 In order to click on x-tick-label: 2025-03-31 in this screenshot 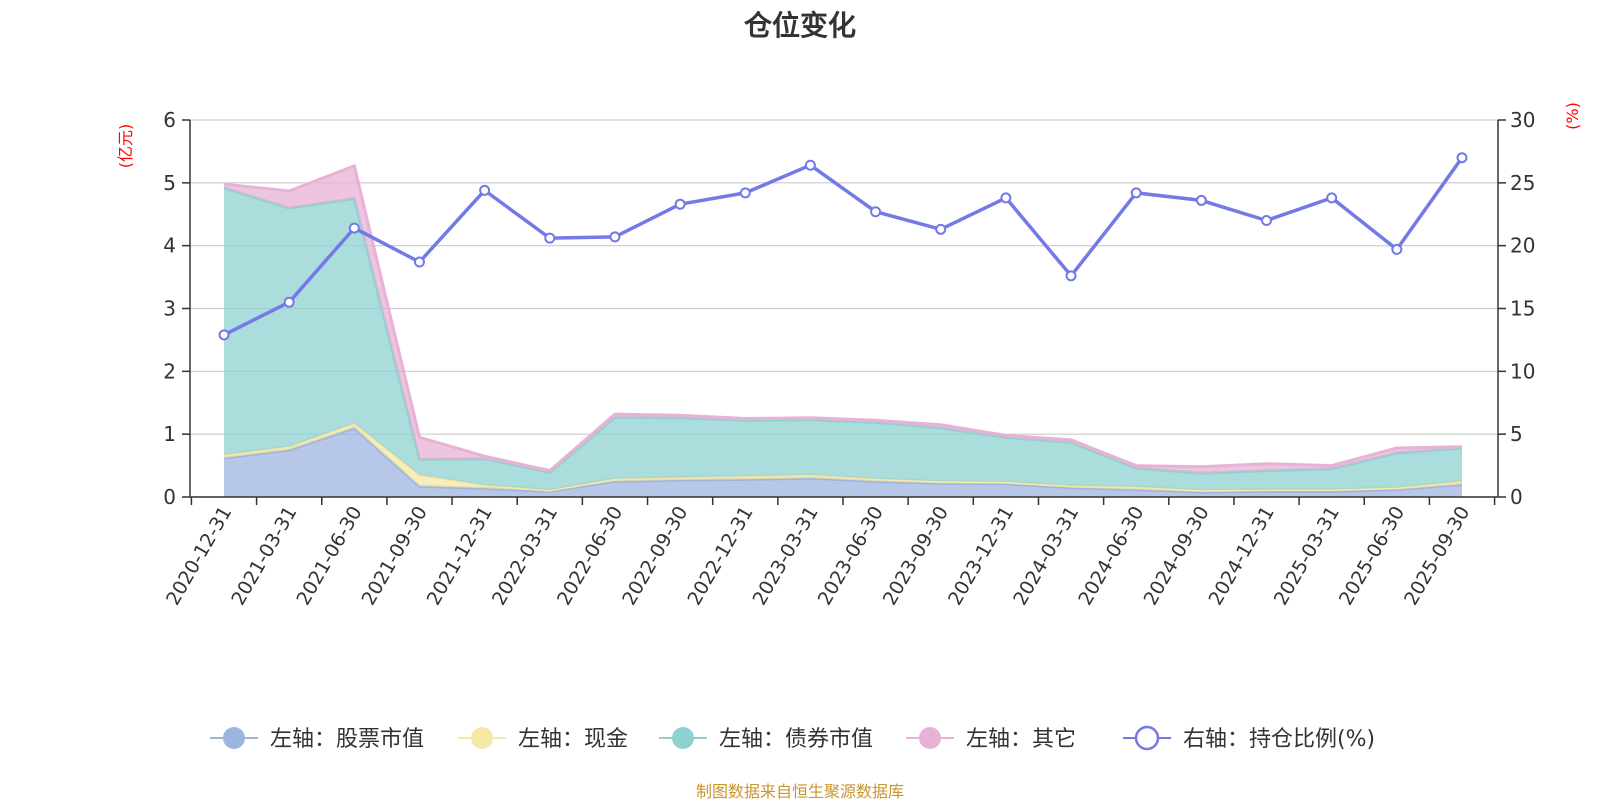, I will do `click(1307, 556)`.